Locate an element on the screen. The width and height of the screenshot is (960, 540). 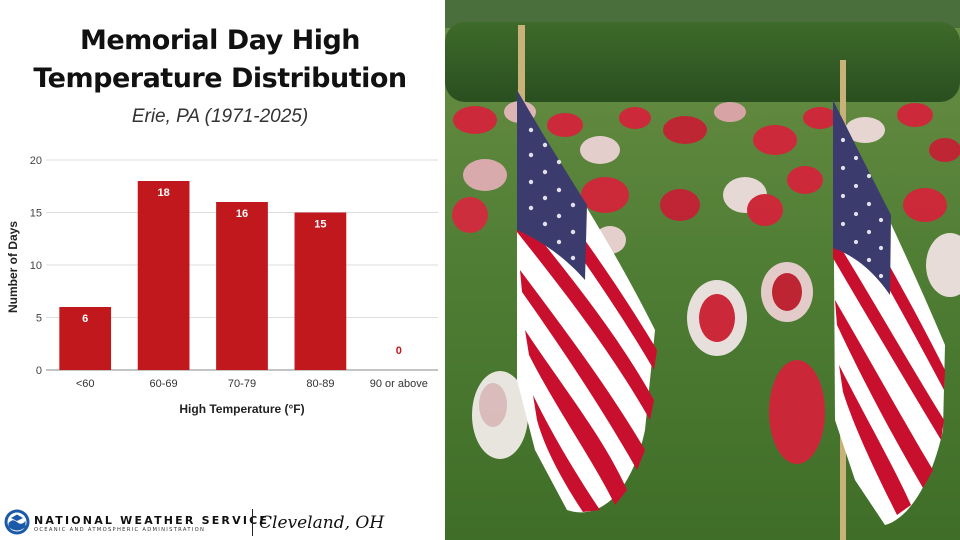
chart-bars is located at coordinates (203, 275).